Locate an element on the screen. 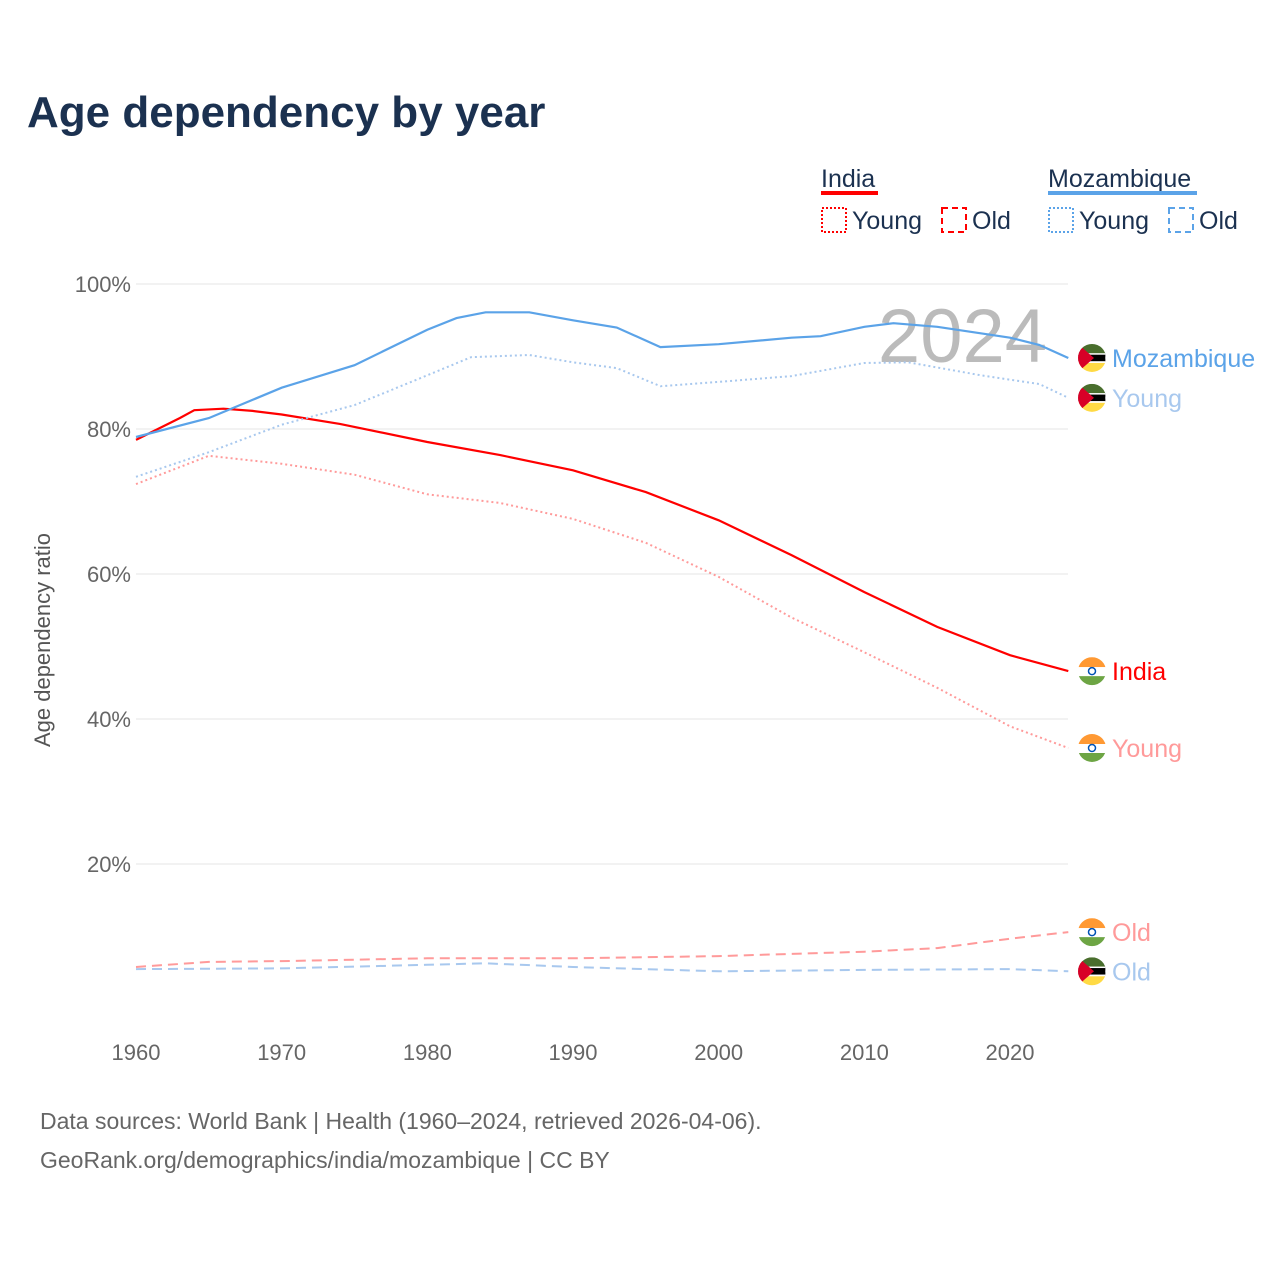 The height and width of the screenshot is (1280, 1280). x-tick-label: 2020 is located at coordinates (1010, 1052).